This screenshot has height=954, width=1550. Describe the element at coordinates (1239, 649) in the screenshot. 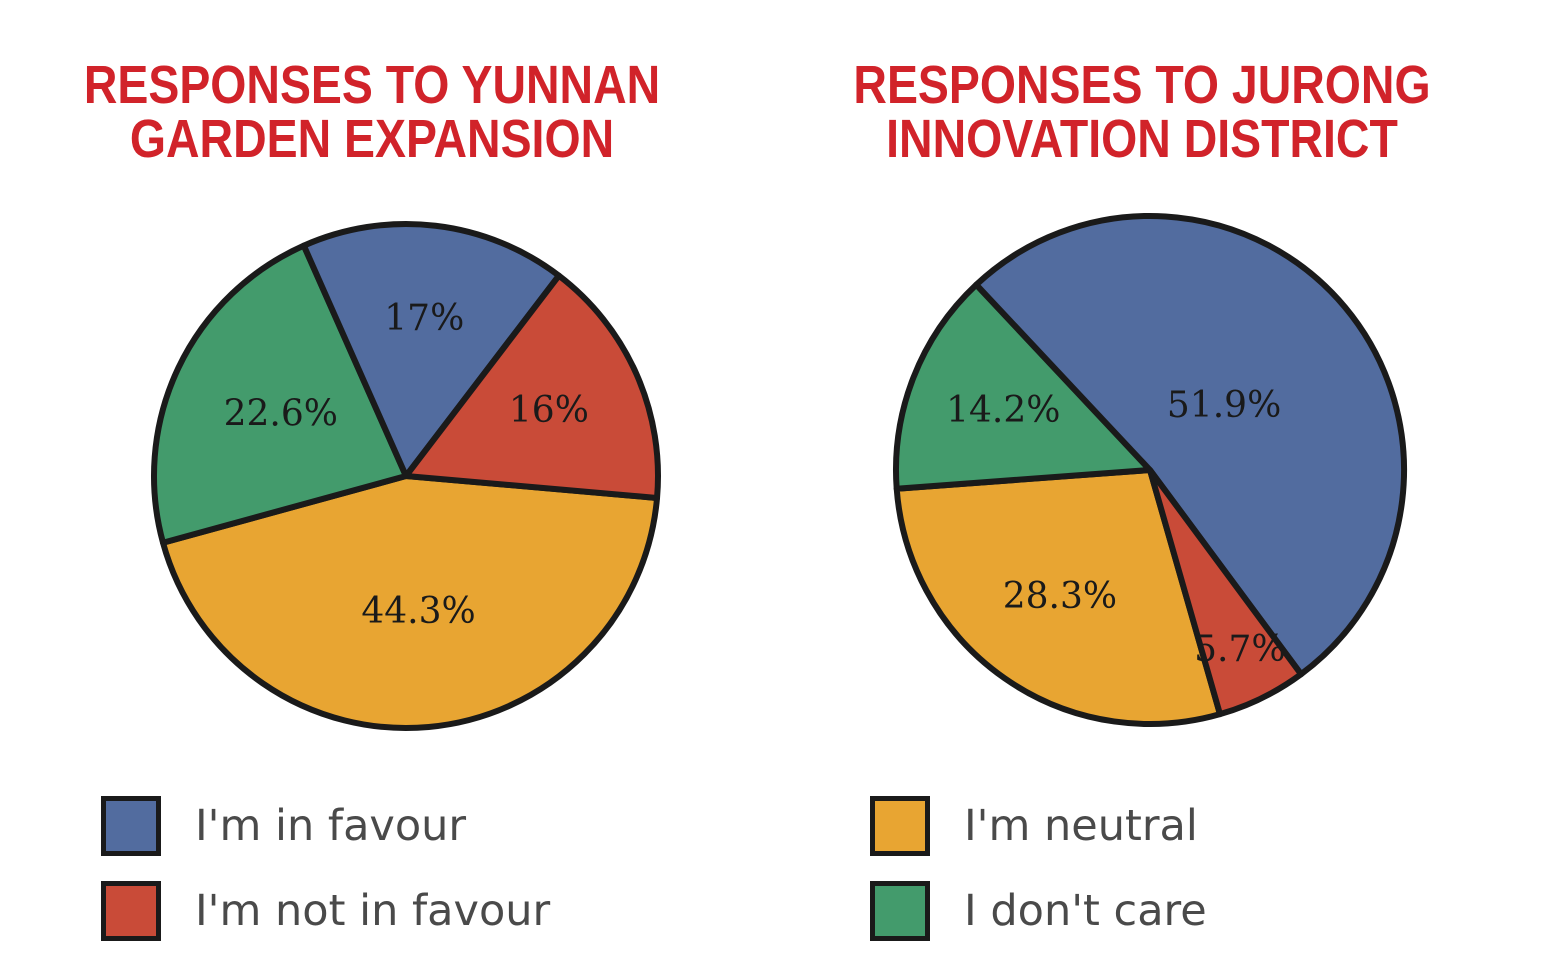

I see `pie-data-label: 5.7%` at that location.